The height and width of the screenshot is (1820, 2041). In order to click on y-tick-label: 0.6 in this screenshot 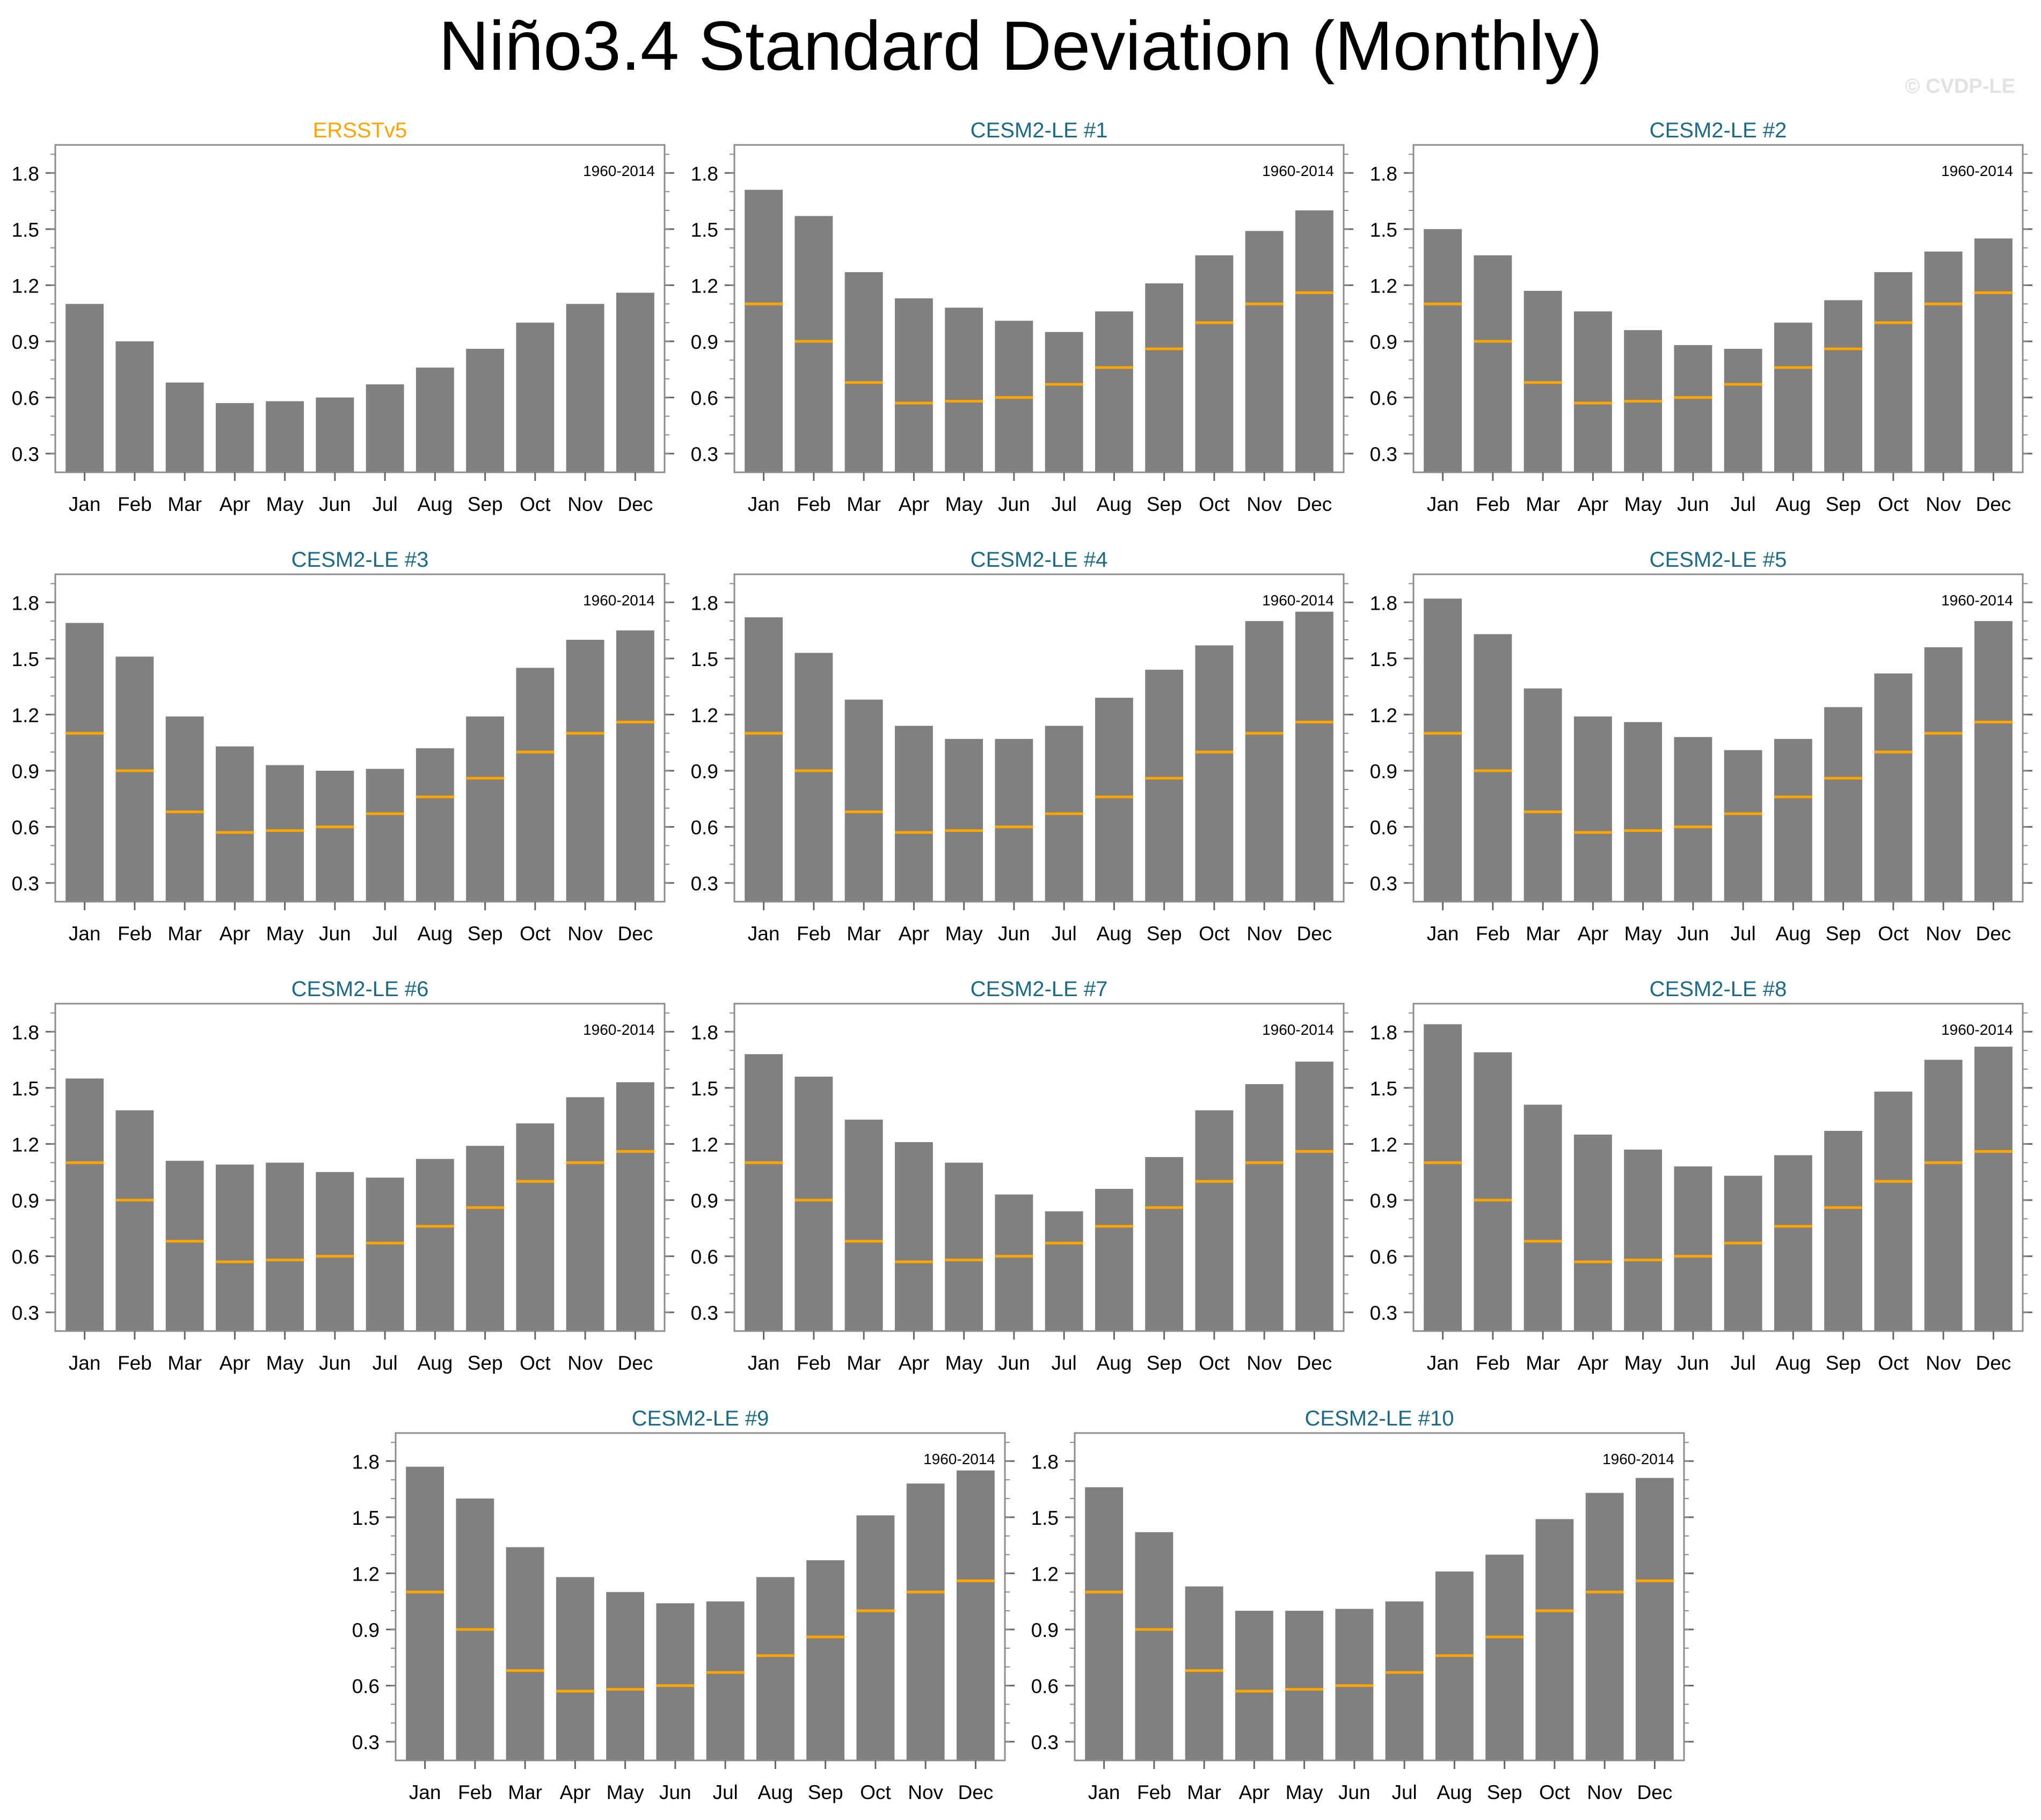, I will do `click(26, 828)`.